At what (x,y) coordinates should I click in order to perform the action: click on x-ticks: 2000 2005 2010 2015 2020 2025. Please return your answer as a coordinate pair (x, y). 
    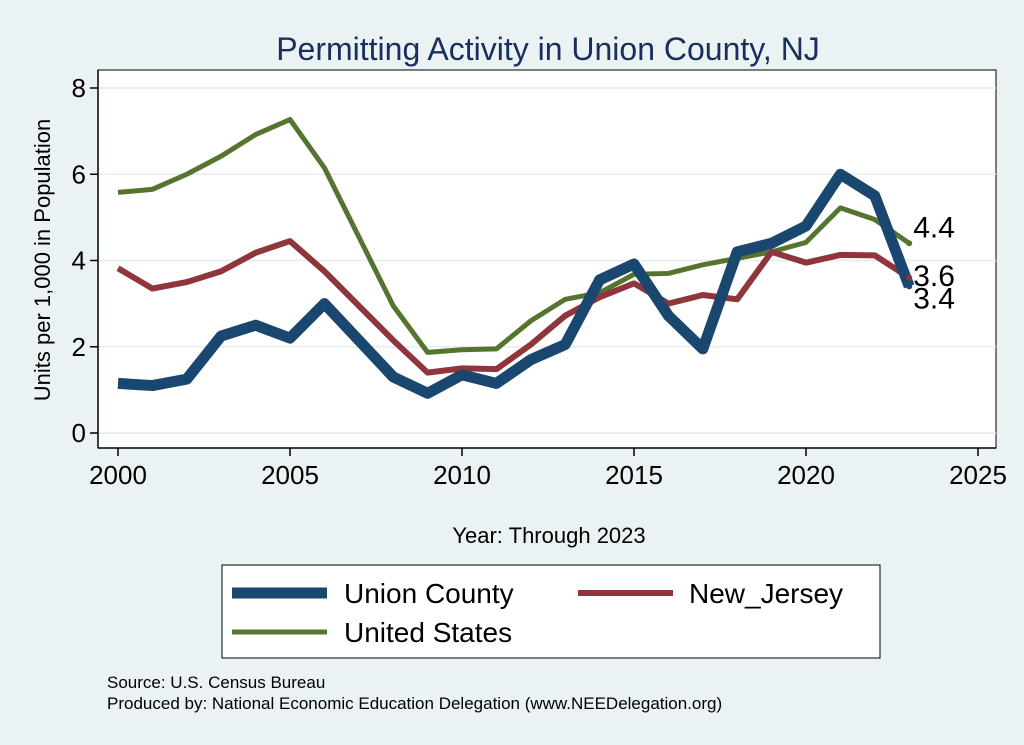
    Looking at the image, I should click on (548, 469).